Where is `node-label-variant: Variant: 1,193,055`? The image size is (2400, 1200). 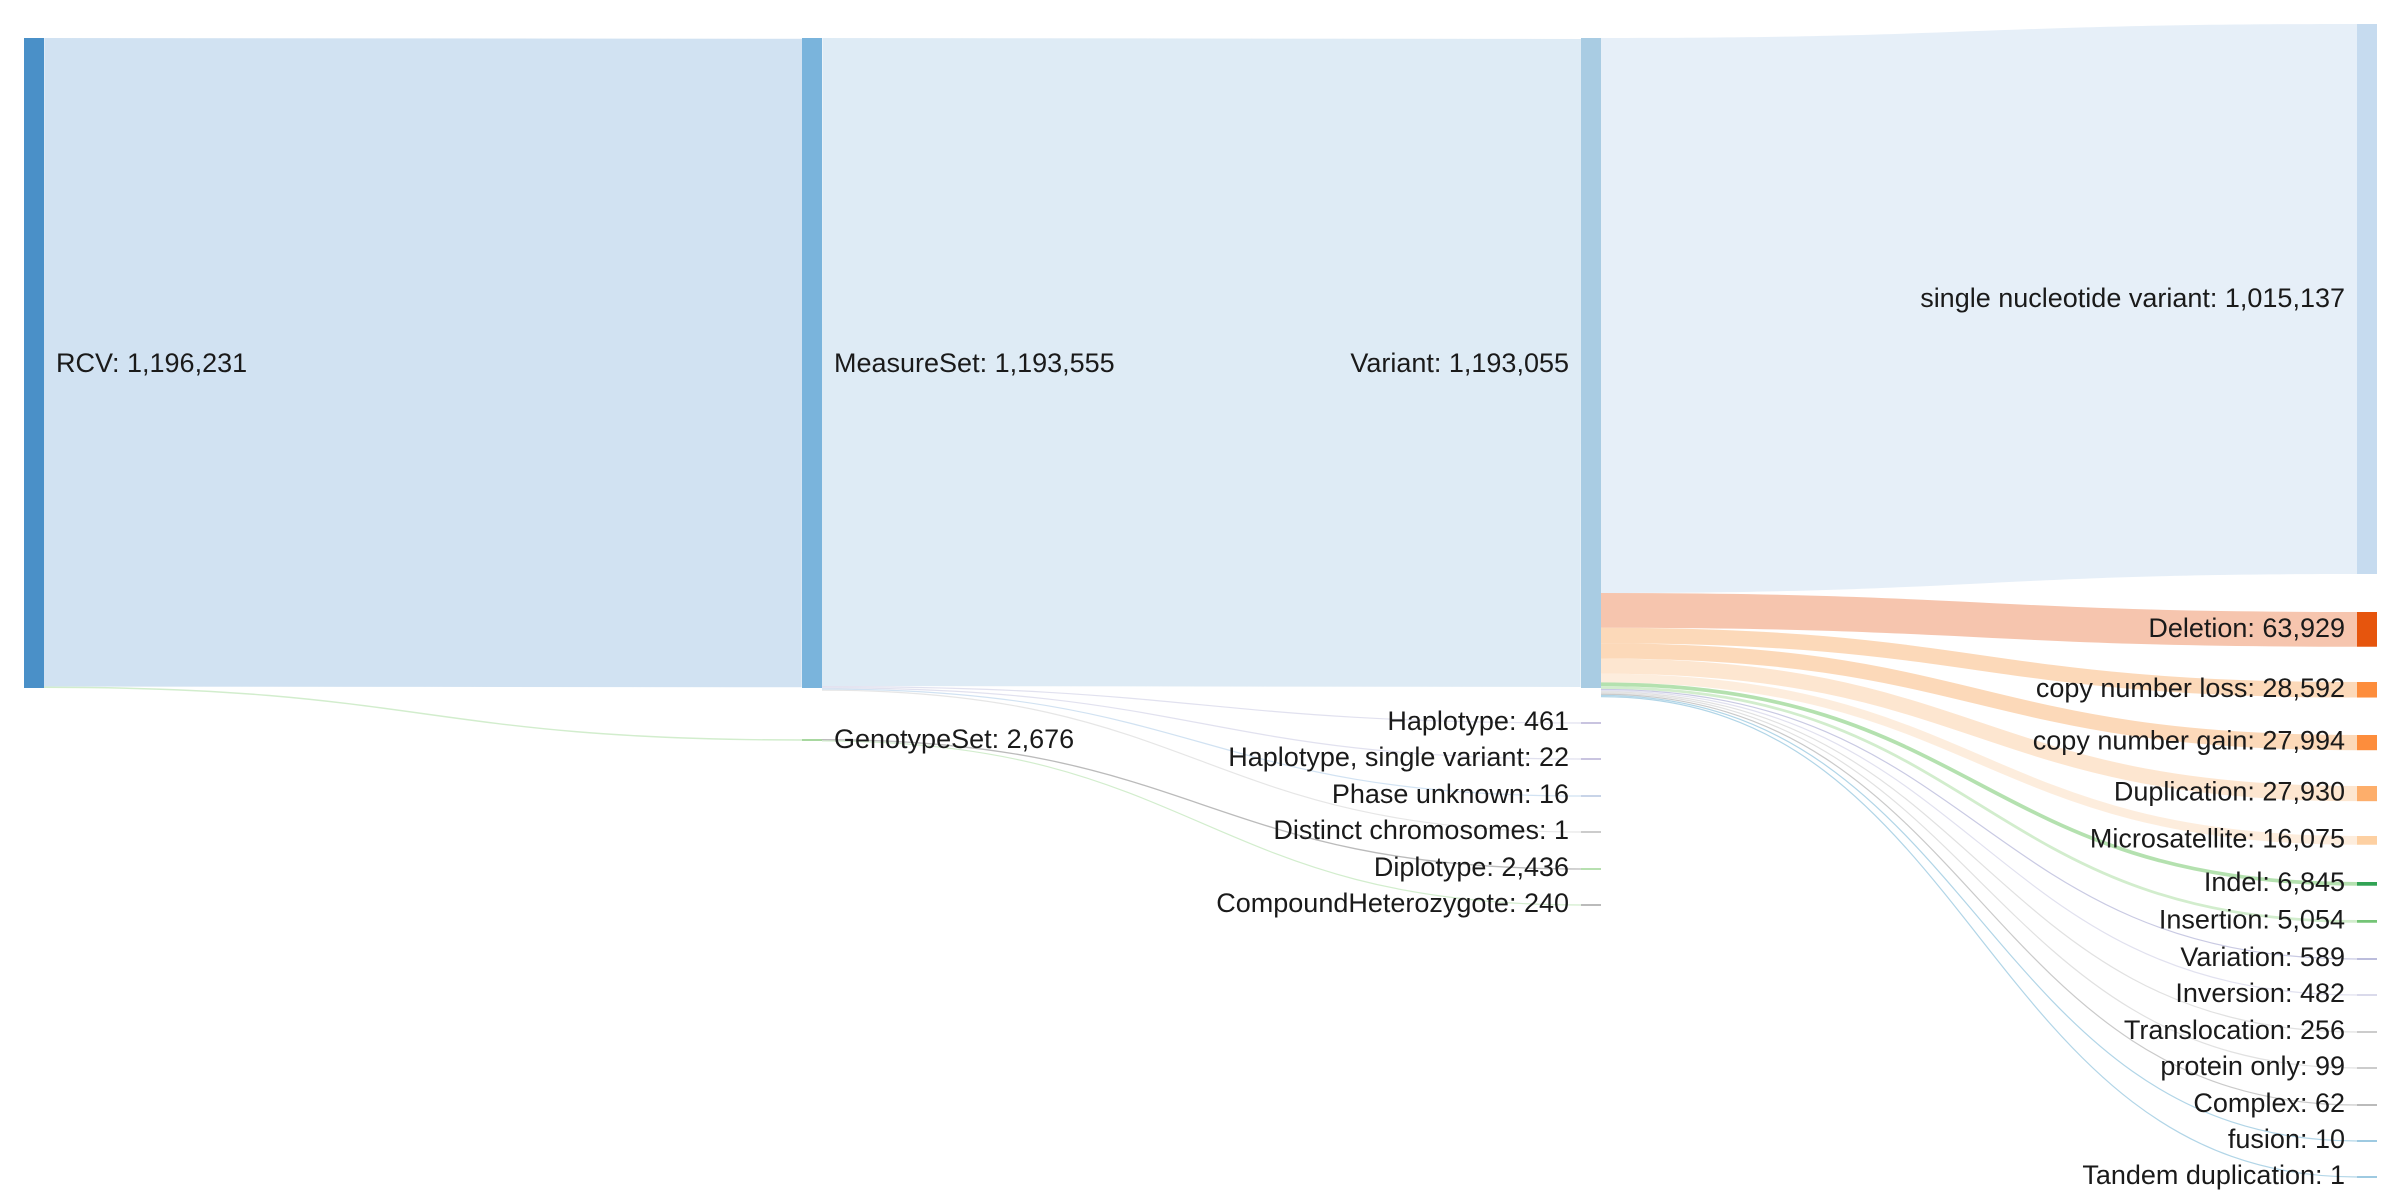
node-label-variant: Variant: 1,193,055 is located at coordinates (1459, 363).